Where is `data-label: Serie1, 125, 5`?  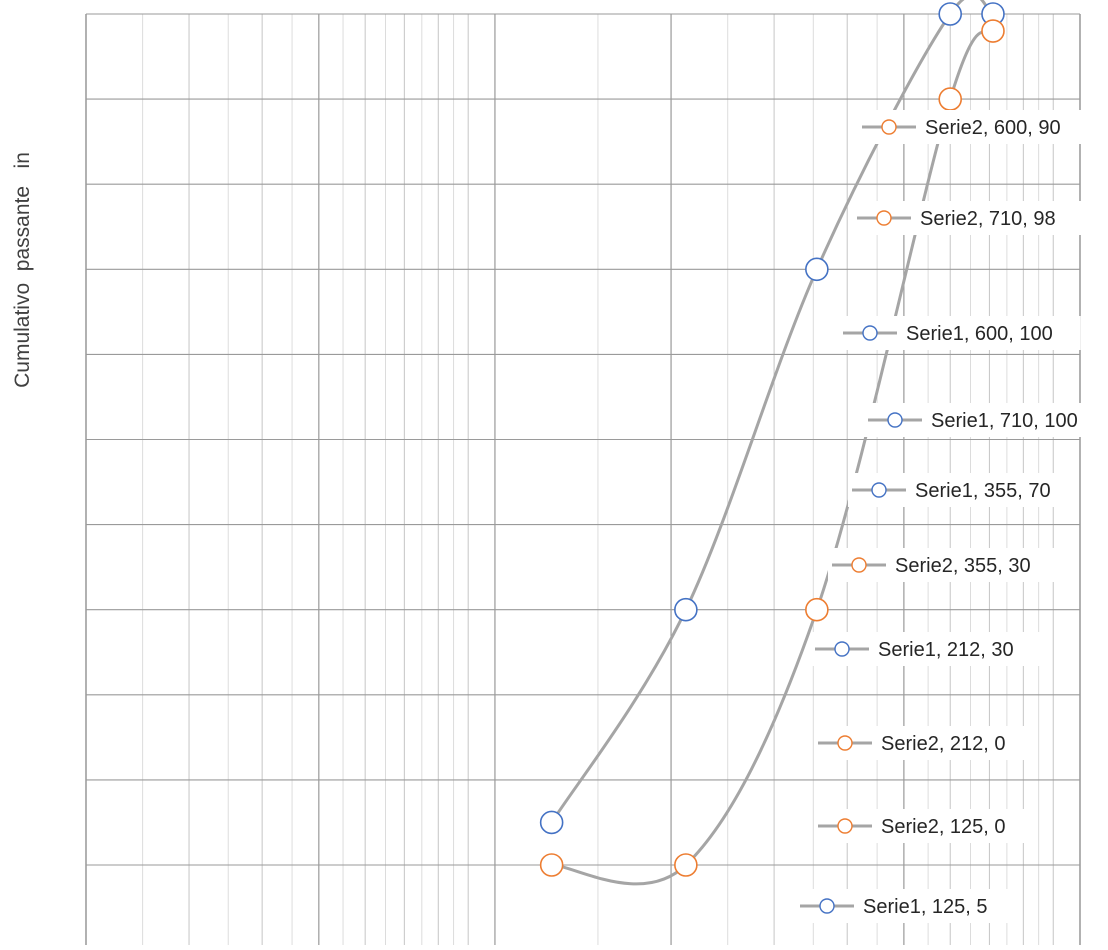
data-label: Serie1, 125, 5 is located at coordinates (925, 907).